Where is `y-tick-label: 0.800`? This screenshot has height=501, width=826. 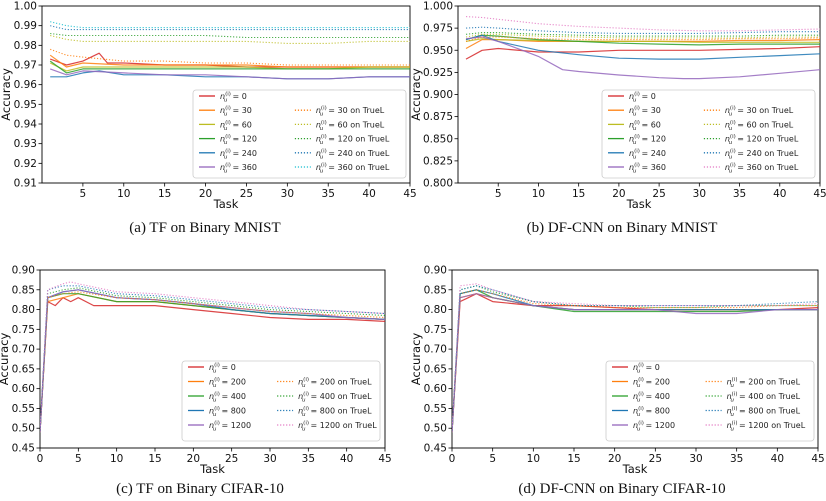 y-tick-label: 0.800 is located at coordinates (438, 184).